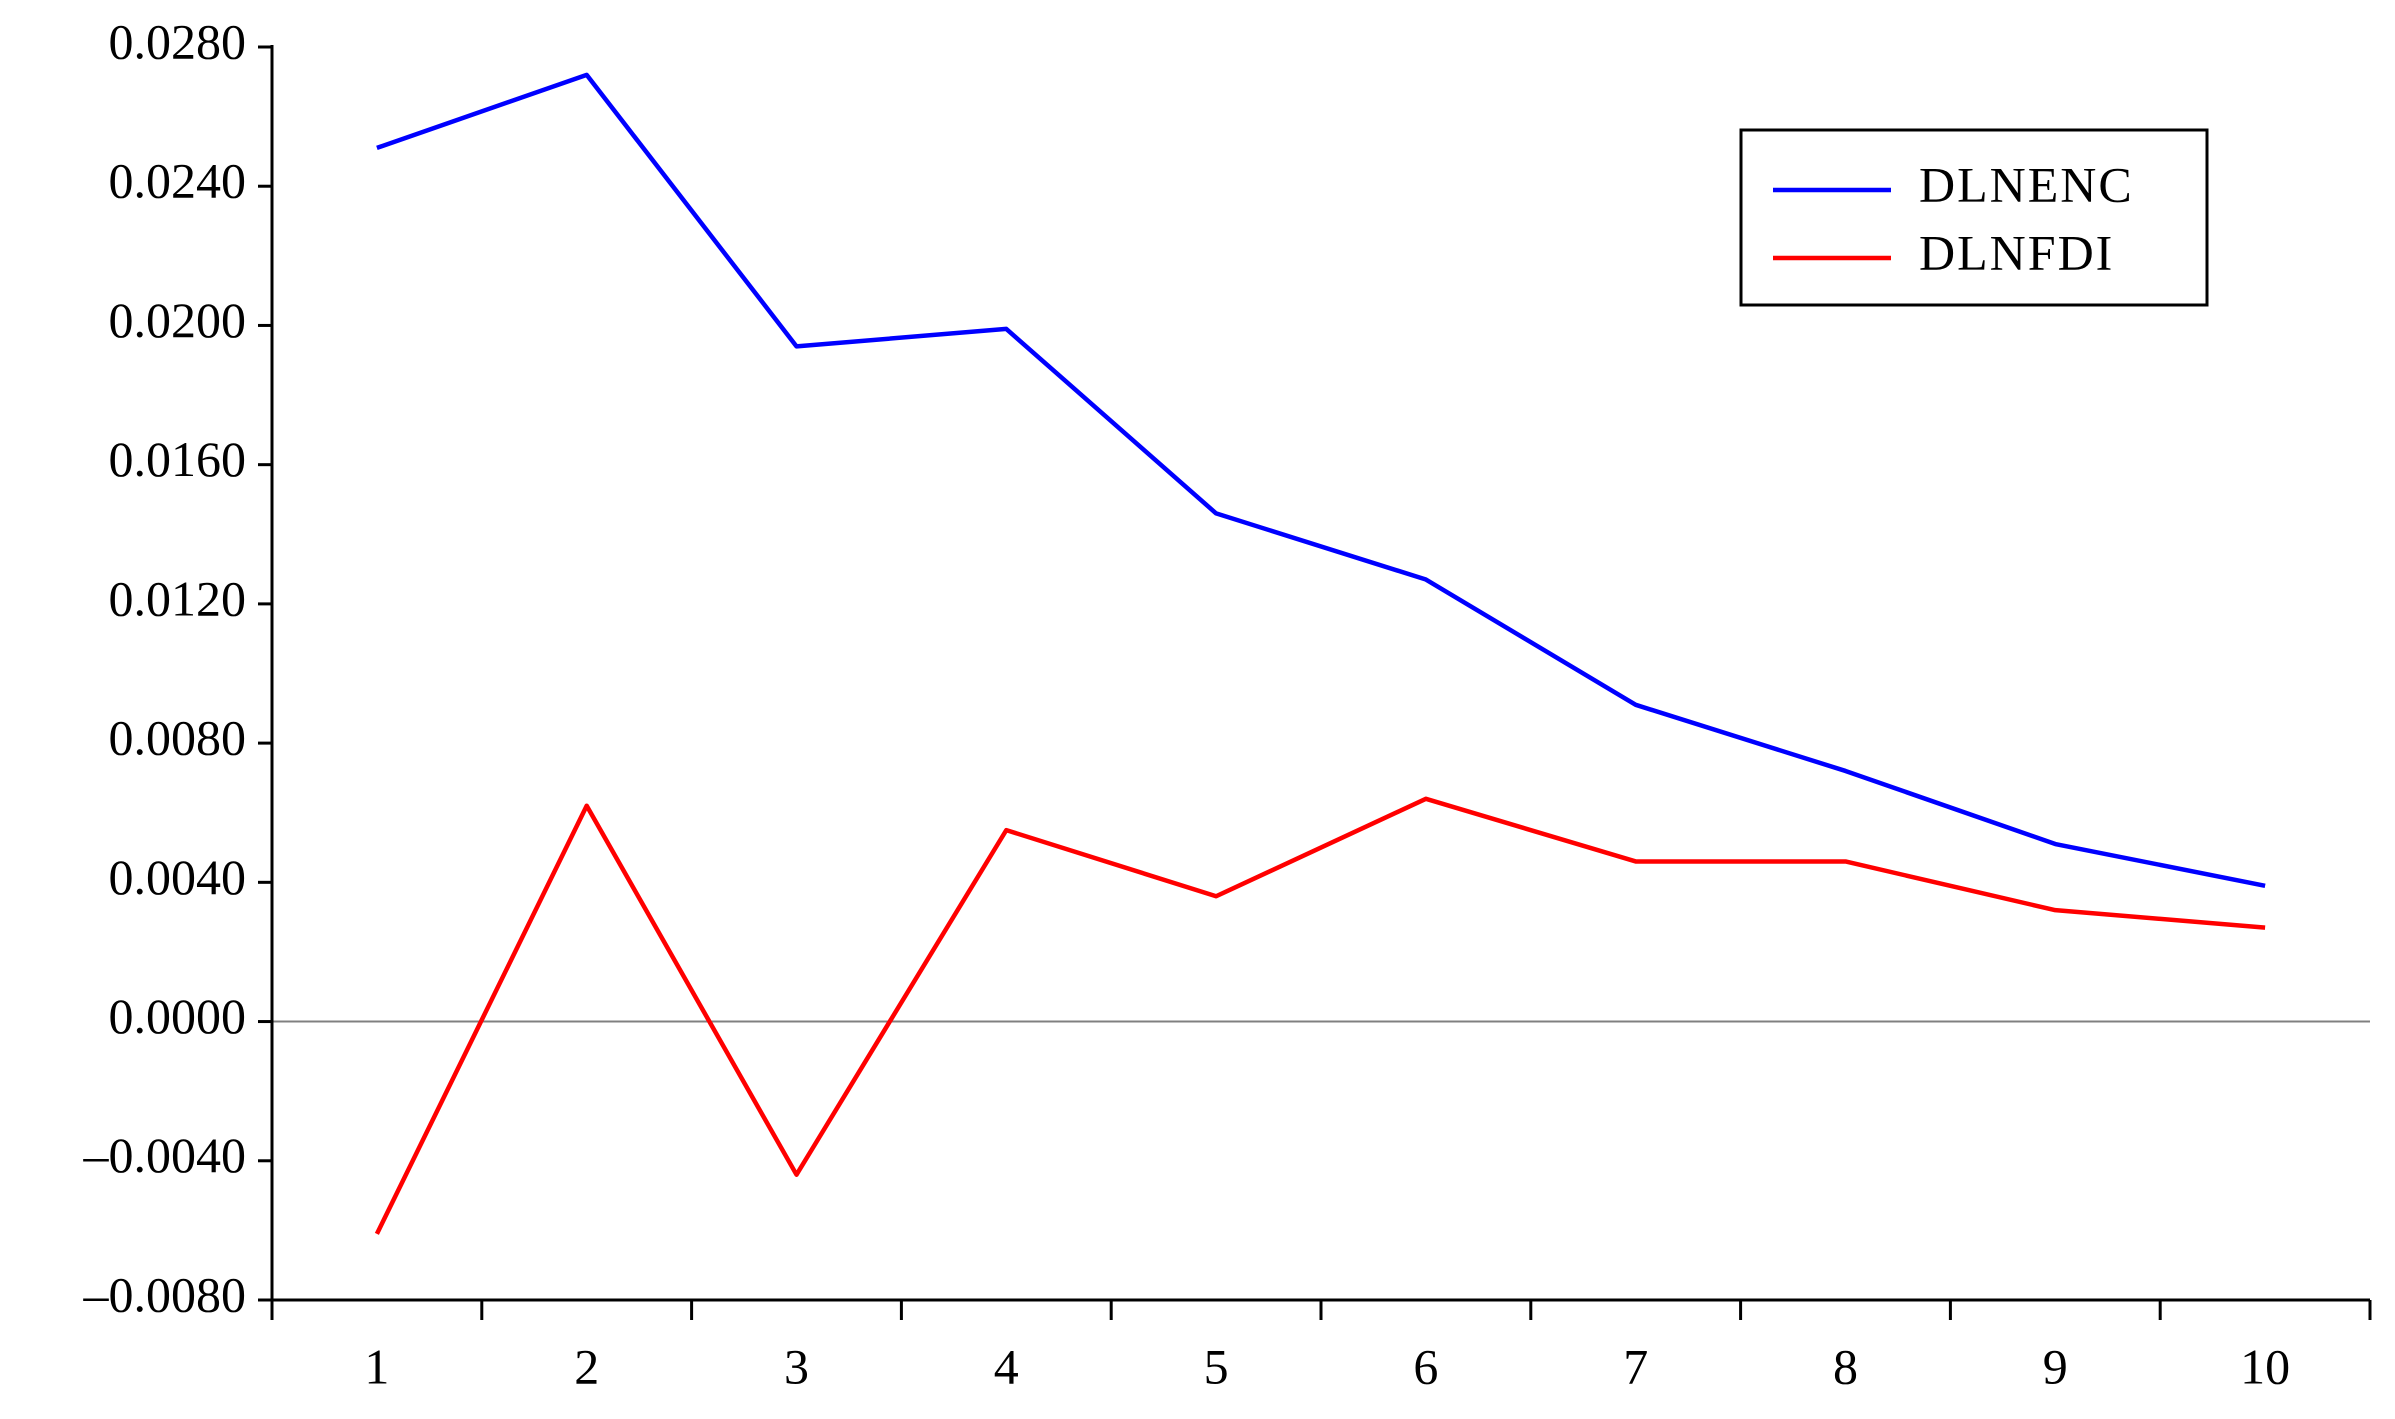  What do you see at coordinates (165, 1294) in the screenshot?
I see `y-tick-label: –0.0080` at bounding box center [165, 1294].